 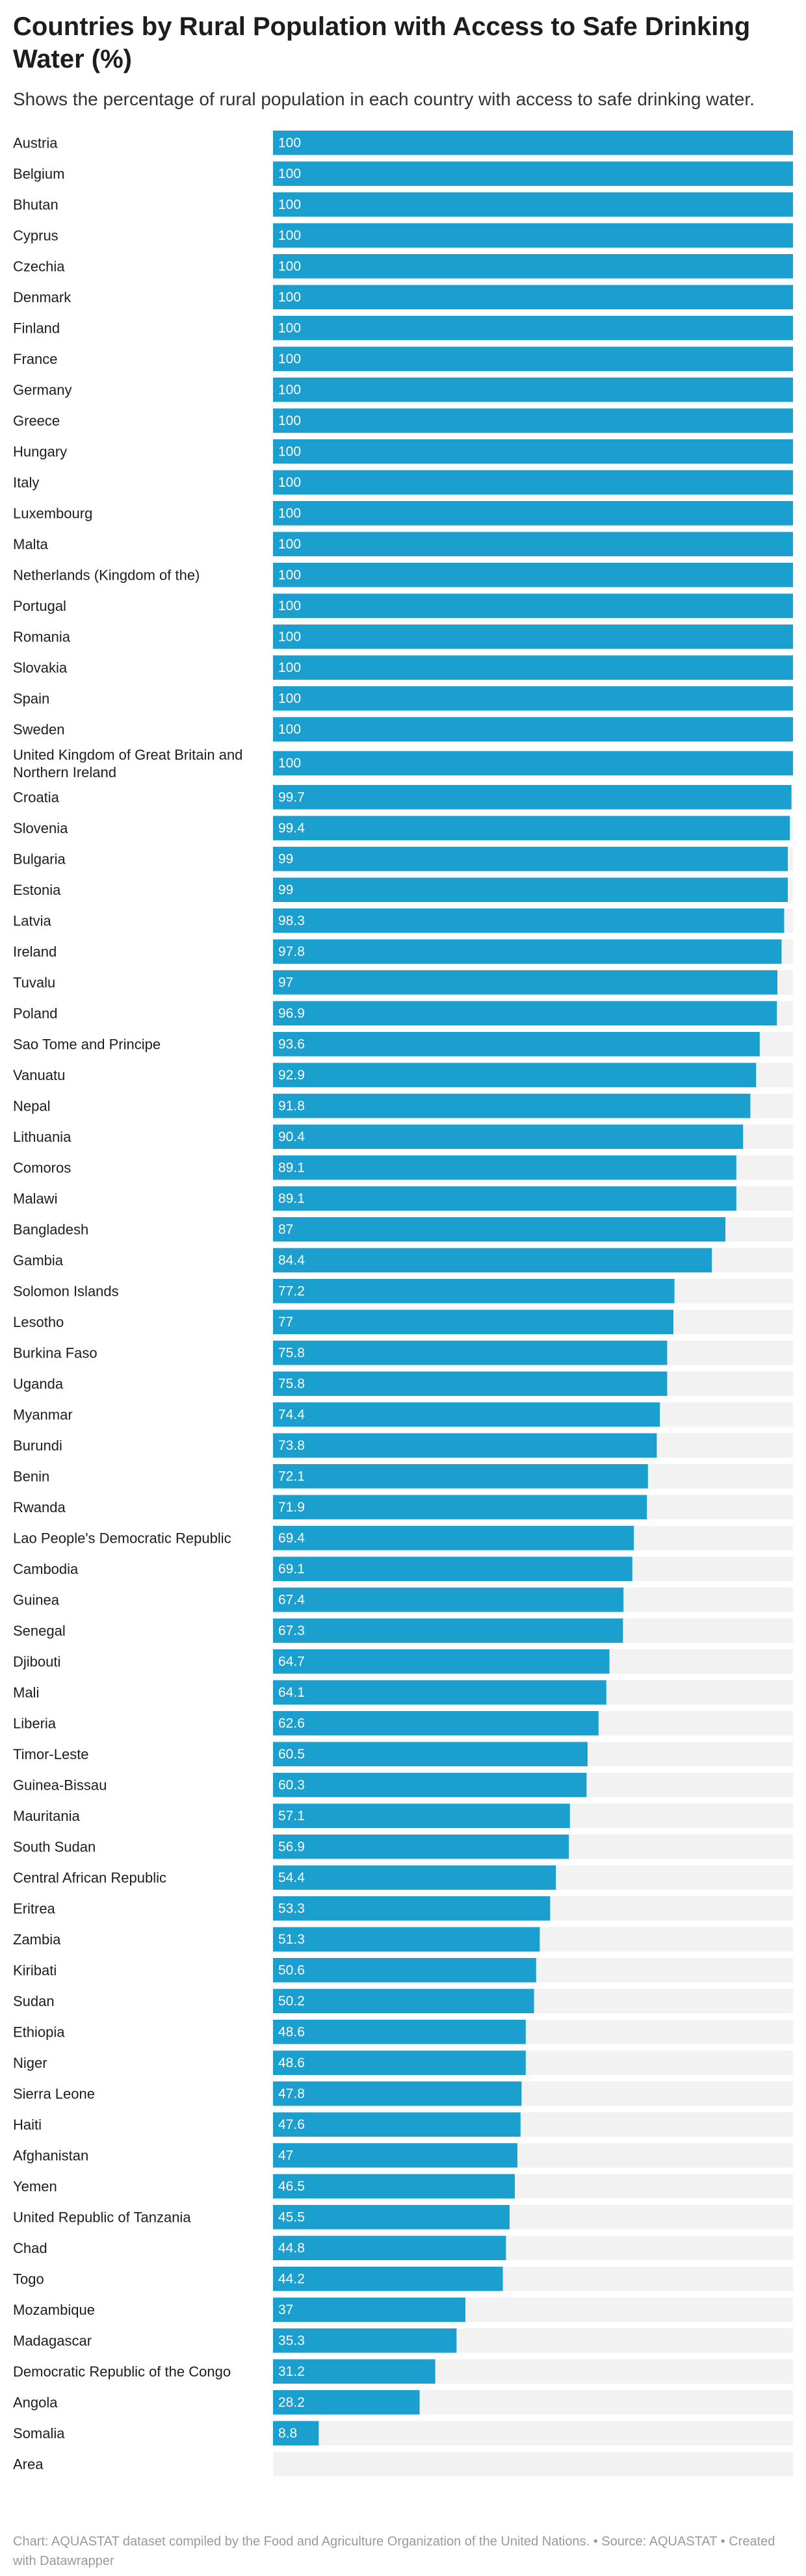 I want to click on bar-zambia, so click(x=407, y=1939).